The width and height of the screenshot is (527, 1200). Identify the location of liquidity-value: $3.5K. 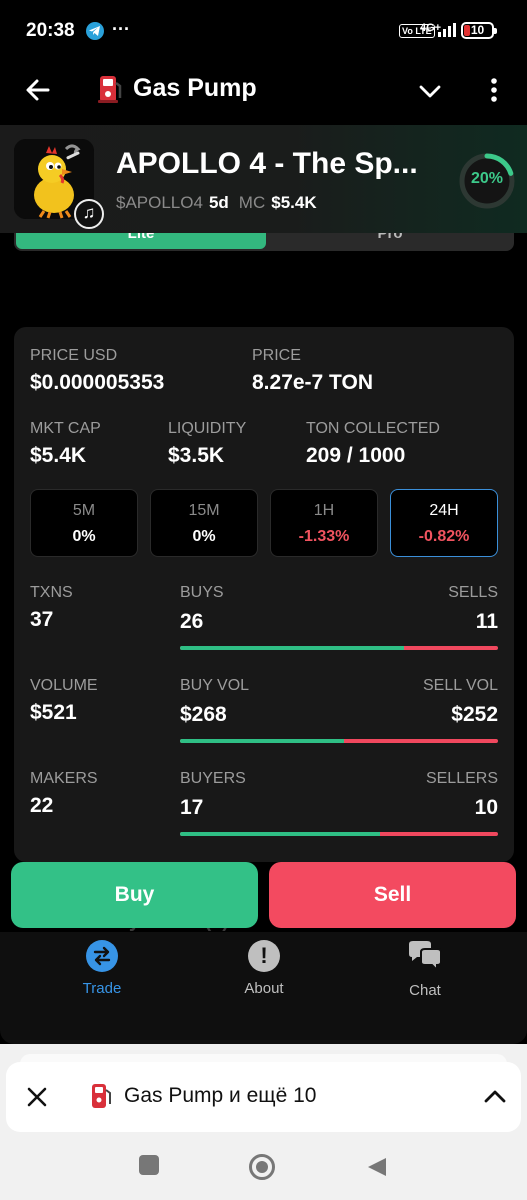
(196, 455).